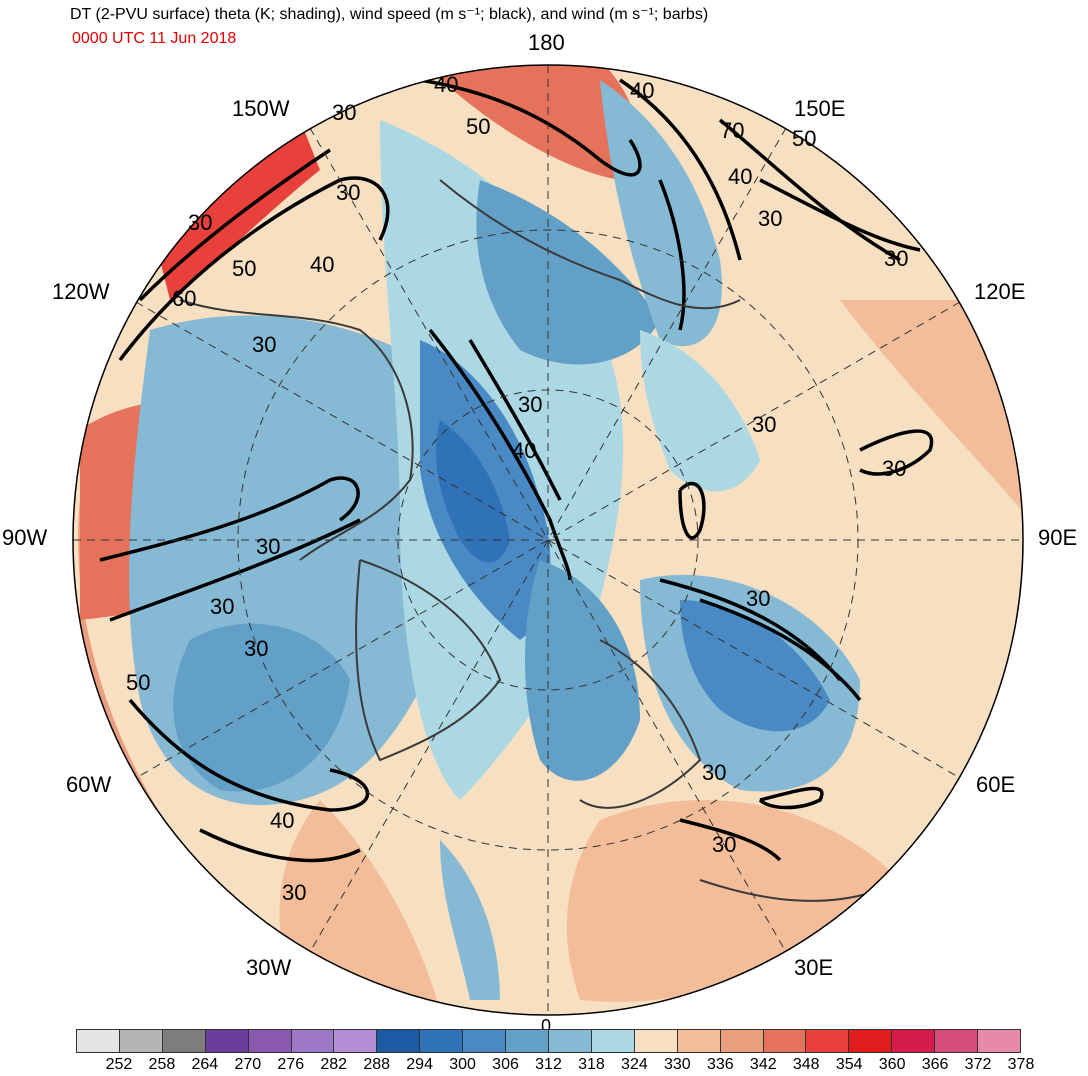 The width and height of the screenshot is (1088, 1076). I want to click on colorbar-tick-label: 258, so click(162, 1064).